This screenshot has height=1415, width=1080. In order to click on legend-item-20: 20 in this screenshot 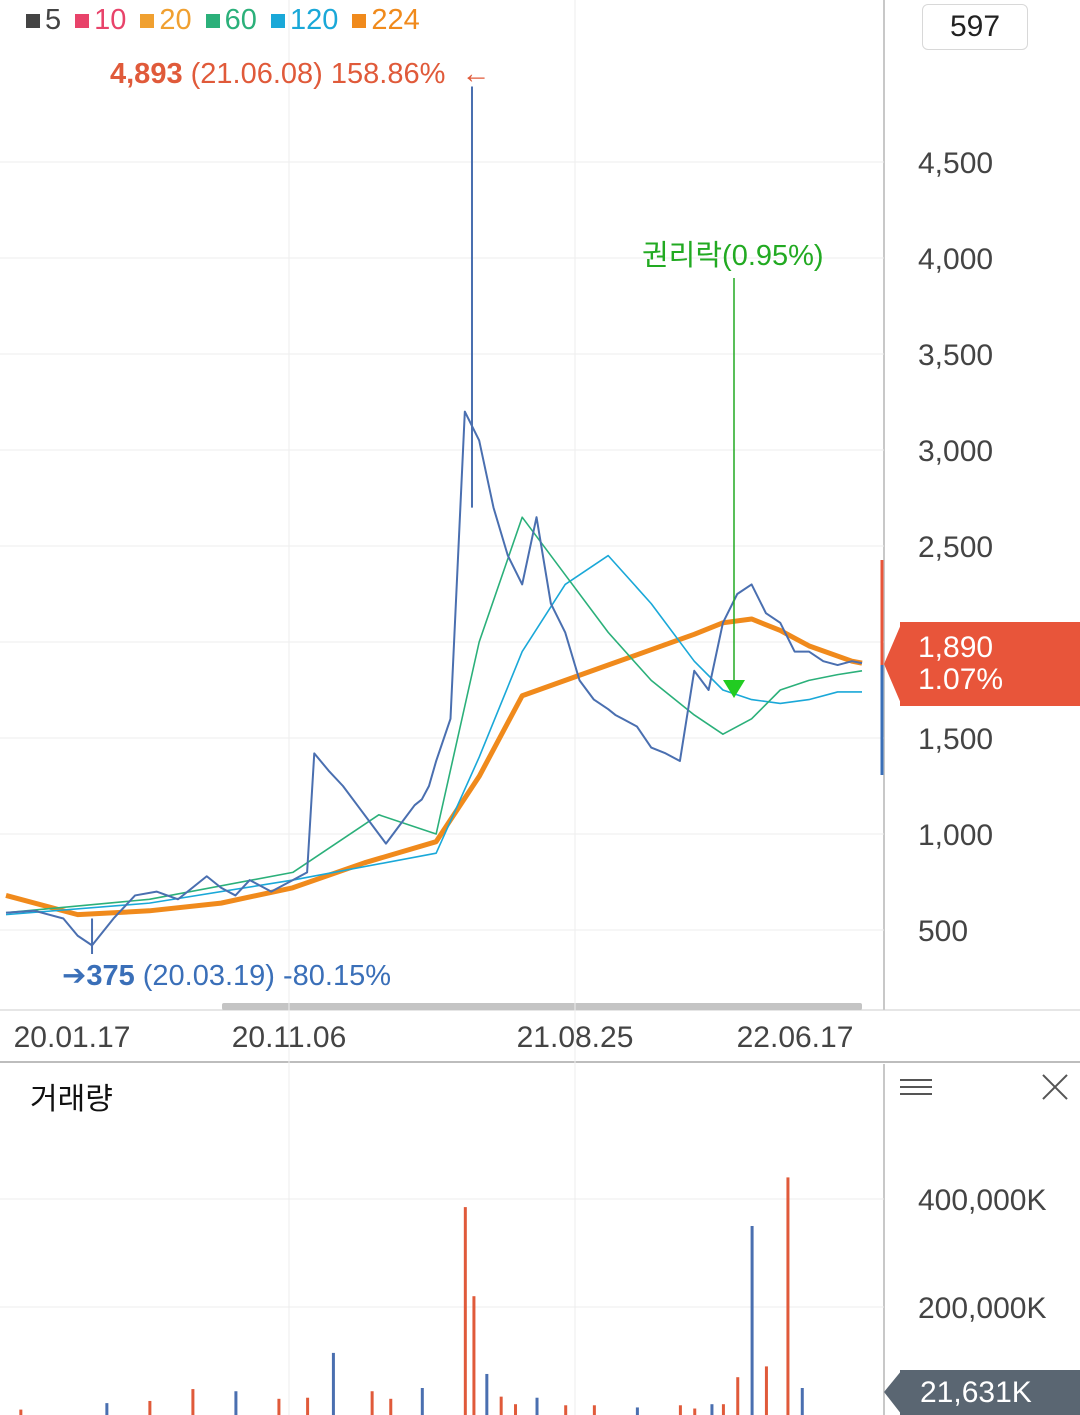, I will do `click(166, 20)`.